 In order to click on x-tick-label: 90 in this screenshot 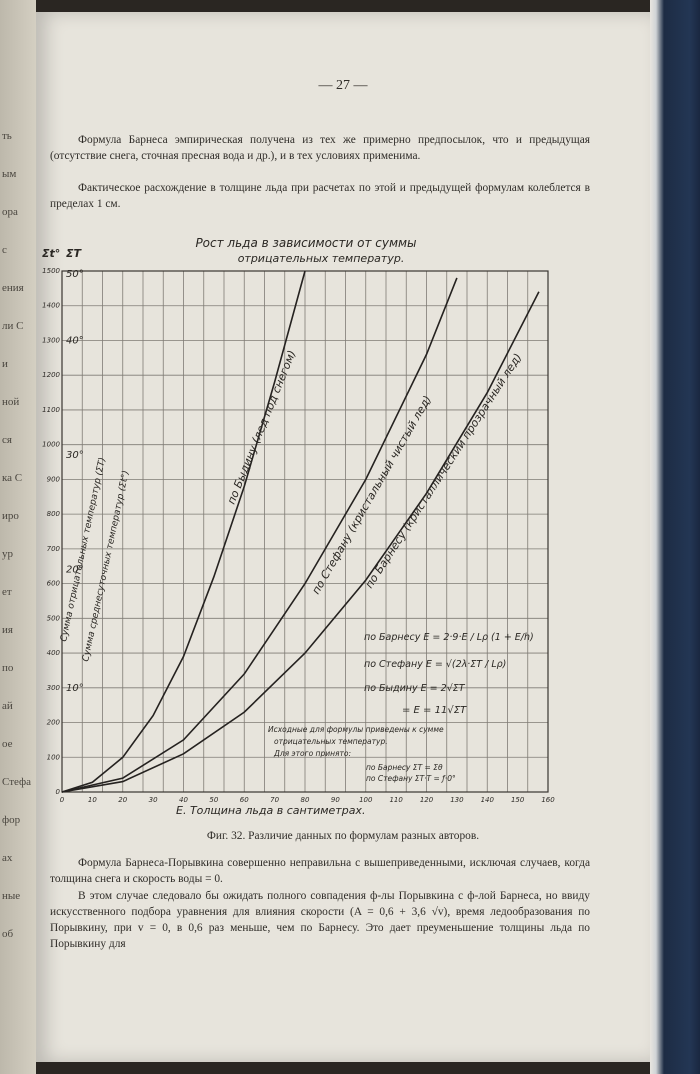, I will do `click(335, 800)`.